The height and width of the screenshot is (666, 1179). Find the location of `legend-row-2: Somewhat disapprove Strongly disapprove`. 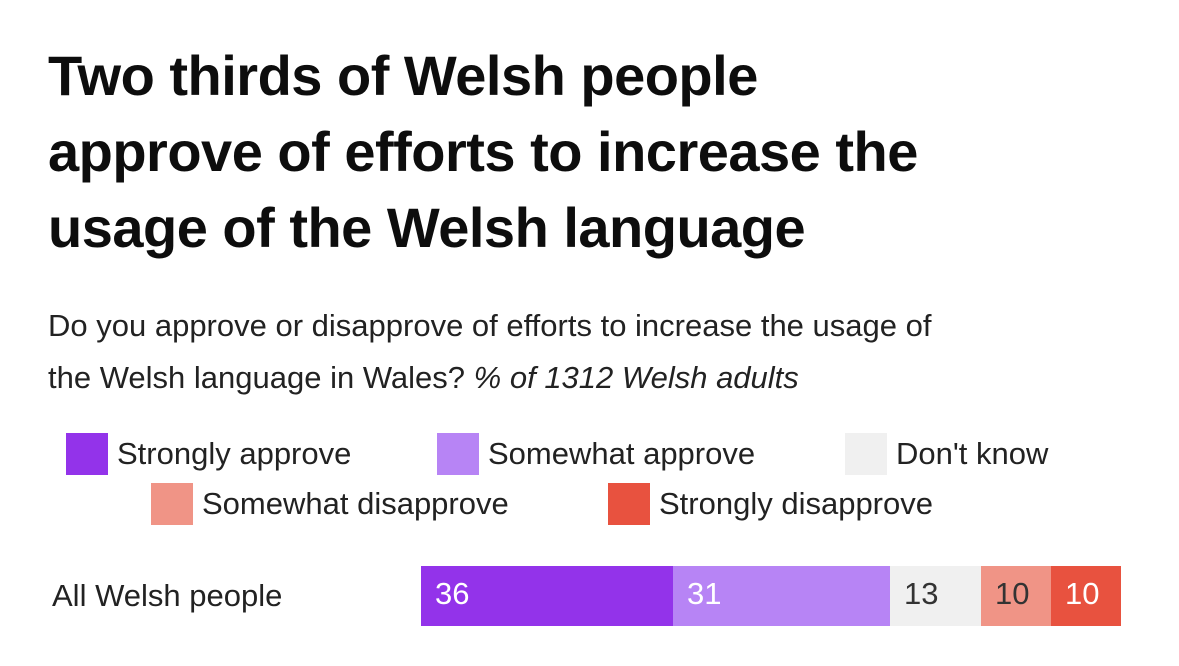

legend-row-2: Somewhat disapprove Strongly disapprove is located at coordinates (589, 504).